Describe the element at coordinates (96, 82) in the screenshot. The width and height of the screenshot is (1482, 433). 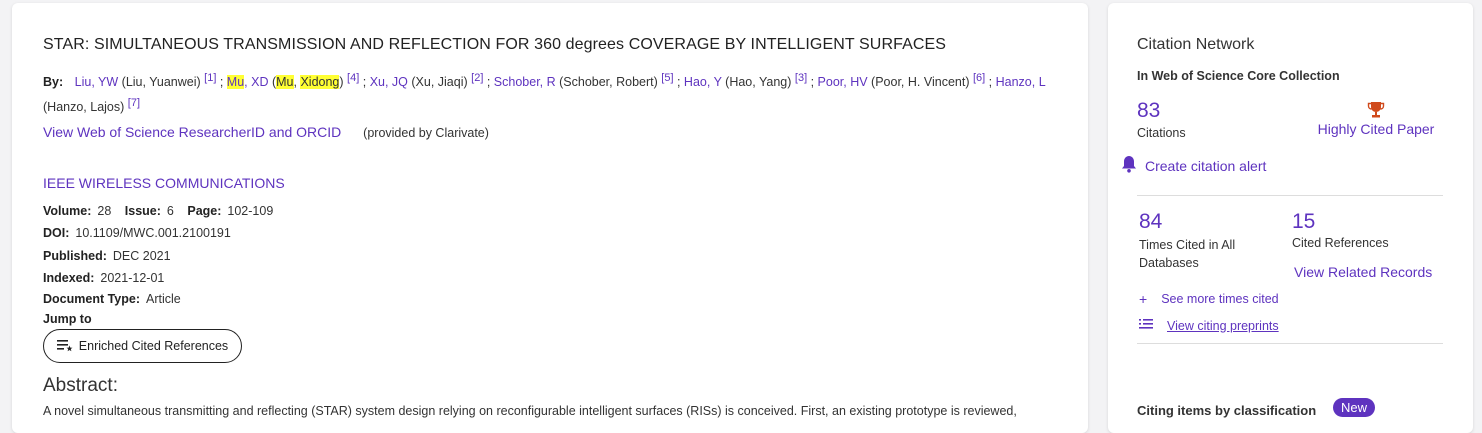
I see `author-link: Liu, YW` at that location.